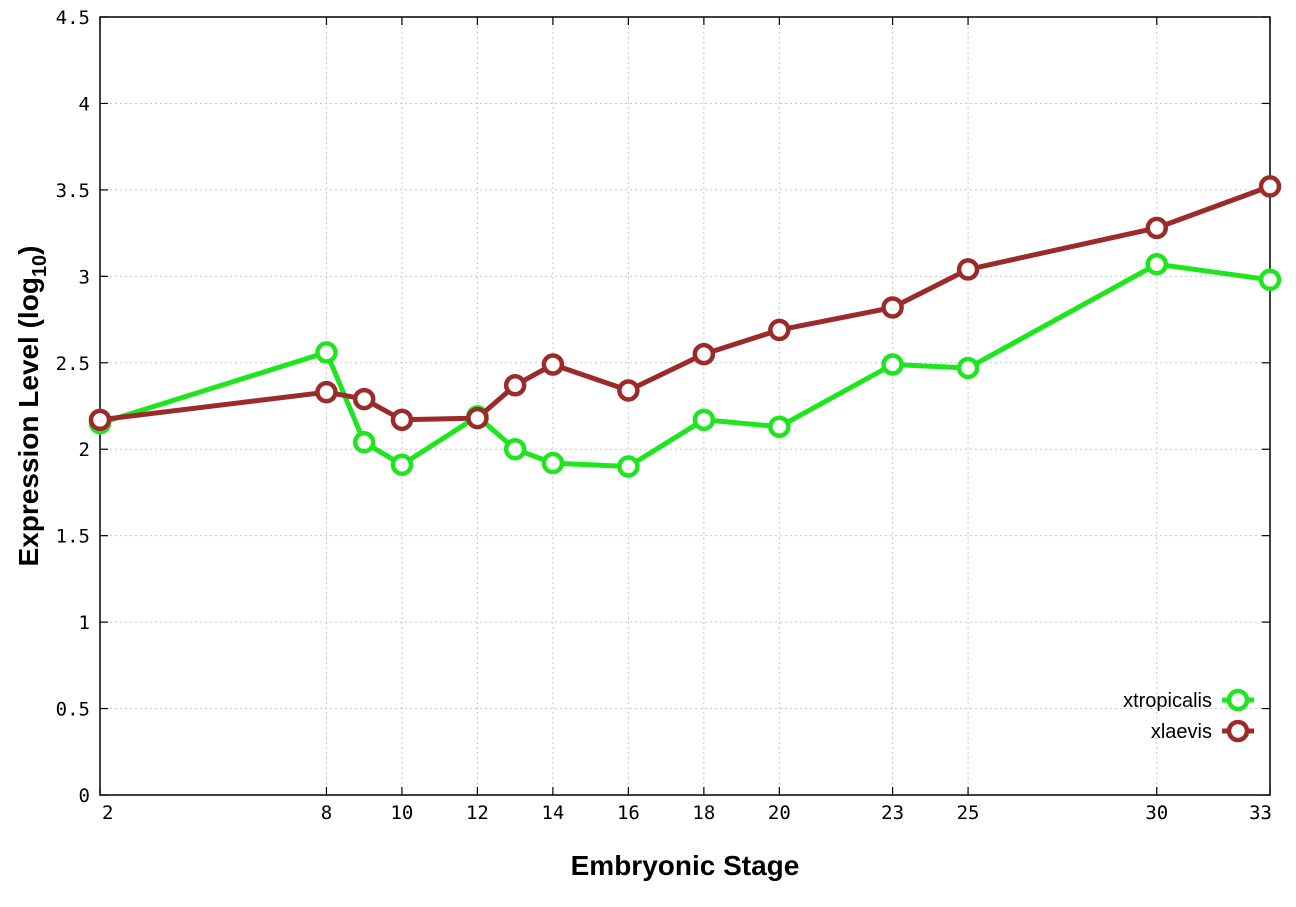 Image resolution: width=1296 pixels, height=907 pixels. I want to click on y-tick-label: 0, so click(84, 796).